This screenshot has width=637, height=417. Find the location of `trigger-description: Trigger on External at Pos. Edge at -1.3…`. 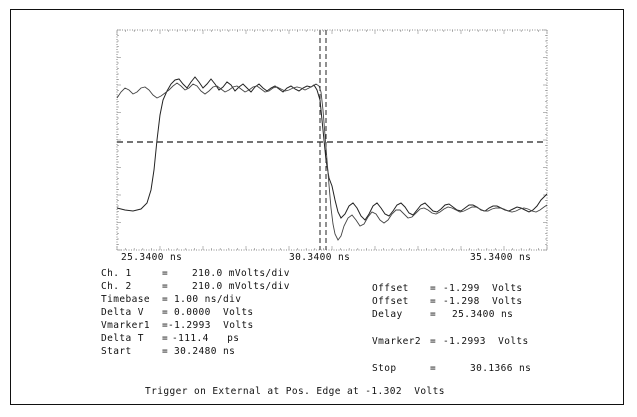

trigger-description: Trigger on External at Pos. Edge at -1.3… is located at coordinates (295, 391).